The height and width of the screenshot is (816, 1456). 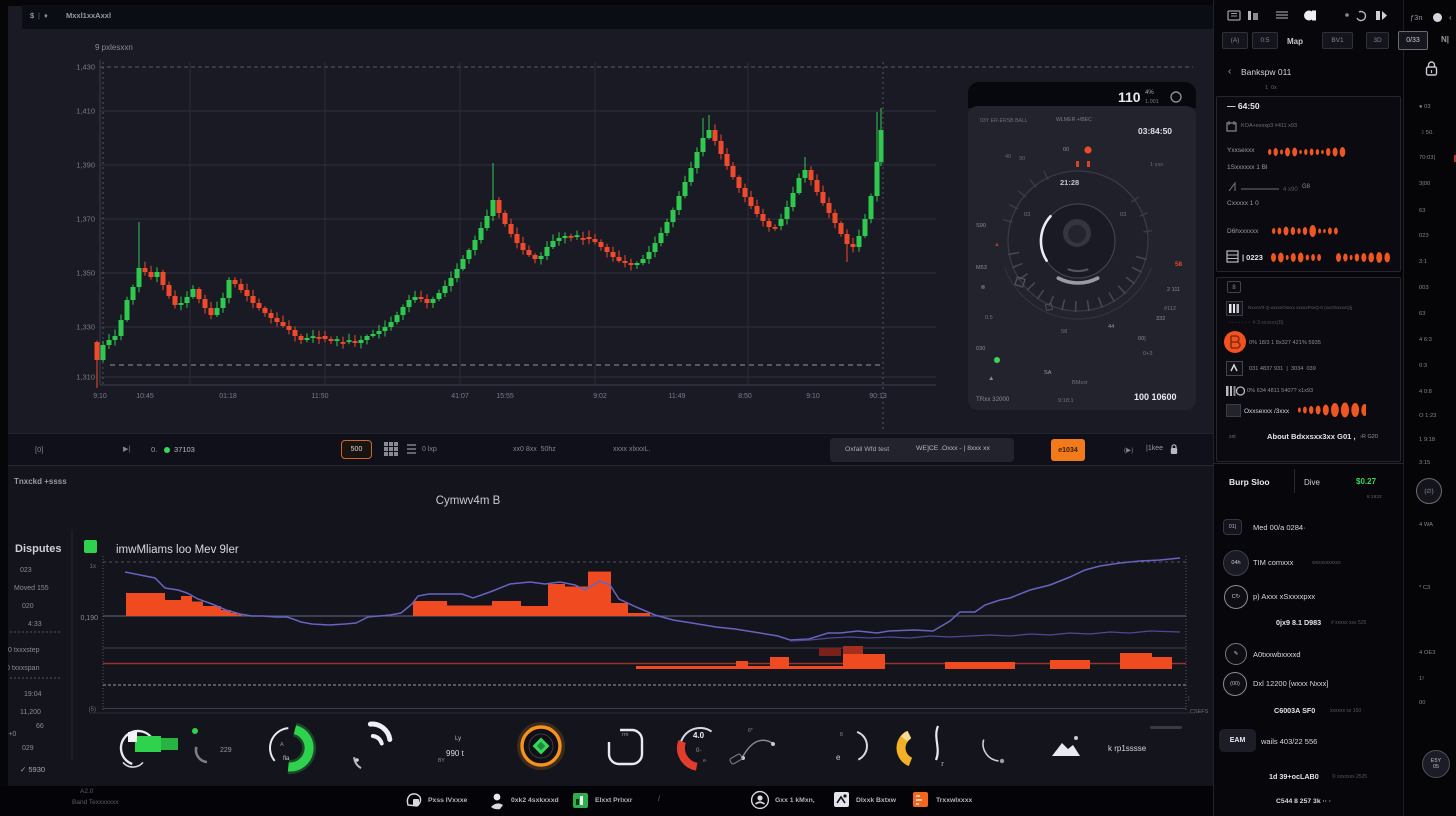 I want to click on svg-text: 4.0, so click(x=699, y=735).